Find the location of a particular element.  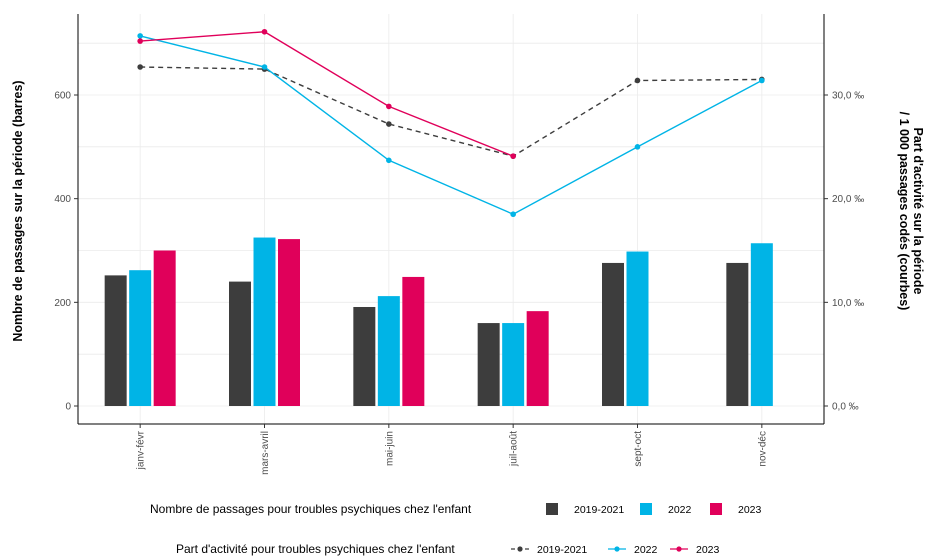

y-tick-label: 600 is located at coordinates (62, 96).